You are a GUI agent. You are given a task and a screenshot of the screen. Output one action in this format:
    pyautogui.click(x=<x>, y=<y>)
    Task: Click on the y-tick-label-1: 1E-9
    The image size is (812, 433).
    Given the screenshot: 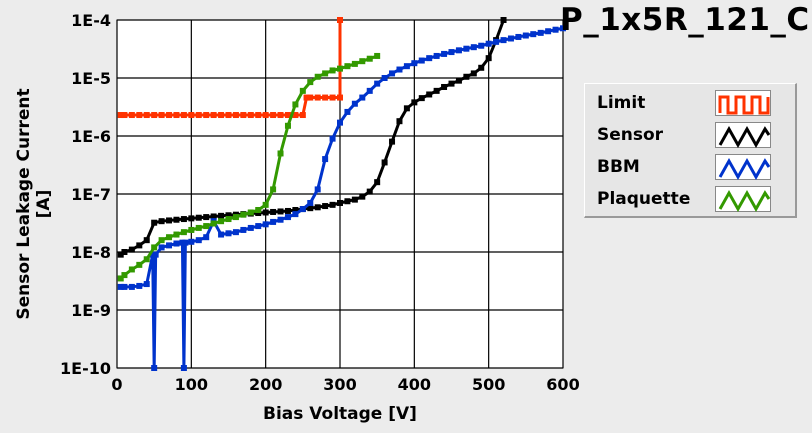 What is the action you would take?
    pyautogui.click(x=91, y=310)
    